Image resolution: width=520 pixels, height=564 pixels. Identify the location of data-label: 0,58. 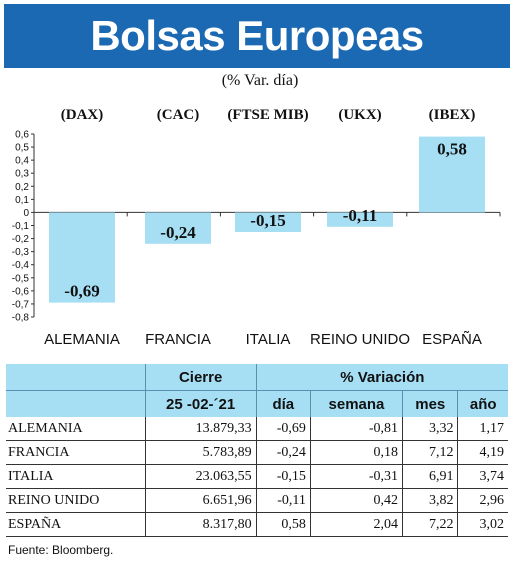
(452, 149).